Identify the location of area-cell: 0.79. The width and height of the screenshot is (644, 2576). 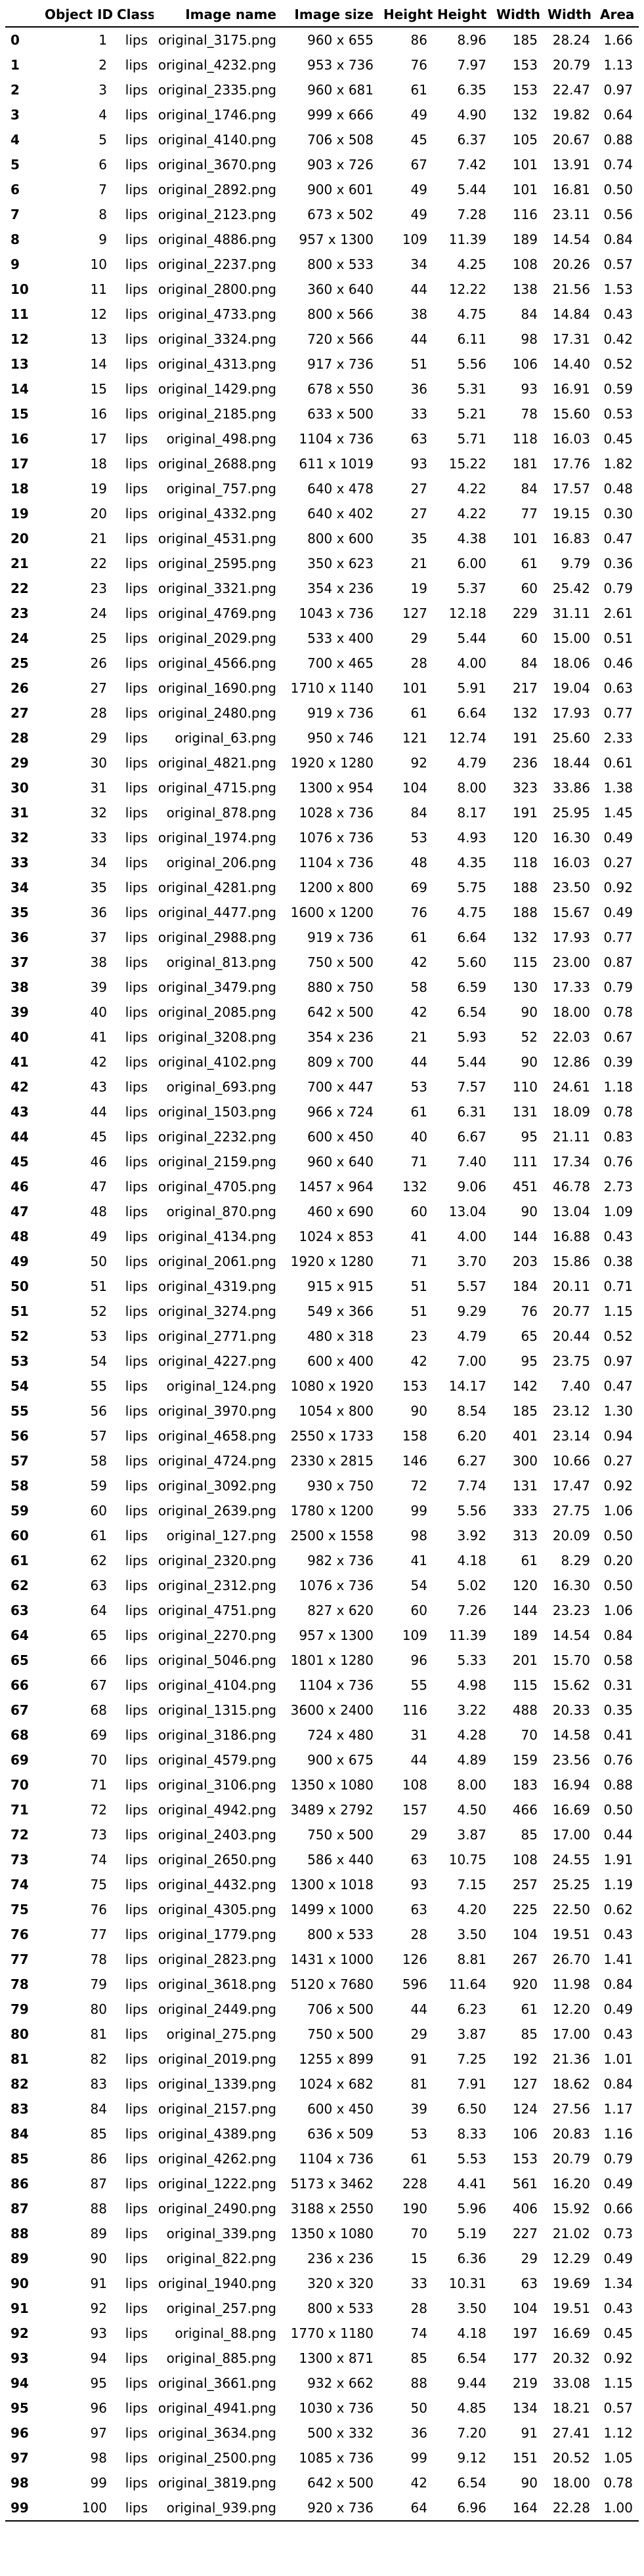
(618, 987).